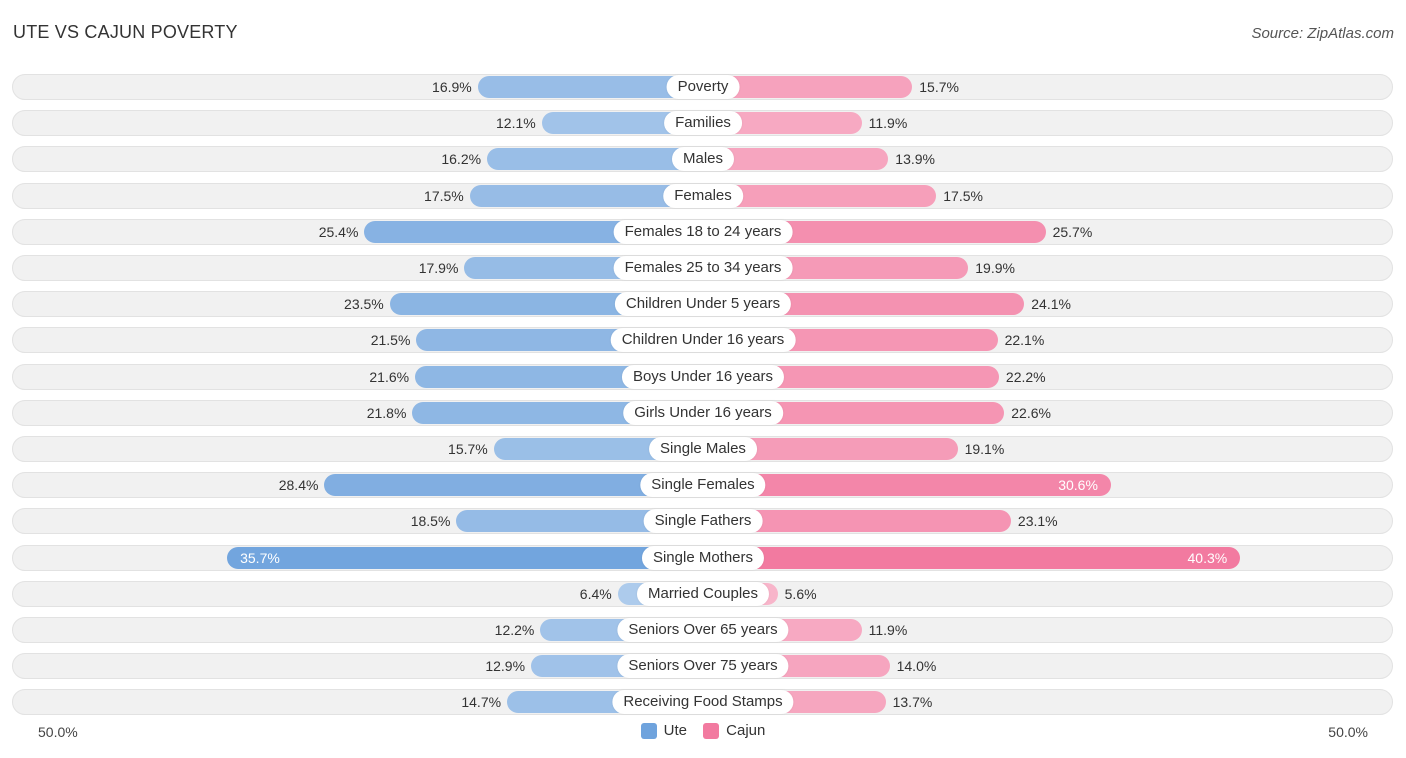 Image resolution: width=1406 pixels, height=758 pixels. What do you see at coordinates (703, 231) in the screenshot?
I see `category-label: Females 18 to 24 years` at bounding box center [703, 231].